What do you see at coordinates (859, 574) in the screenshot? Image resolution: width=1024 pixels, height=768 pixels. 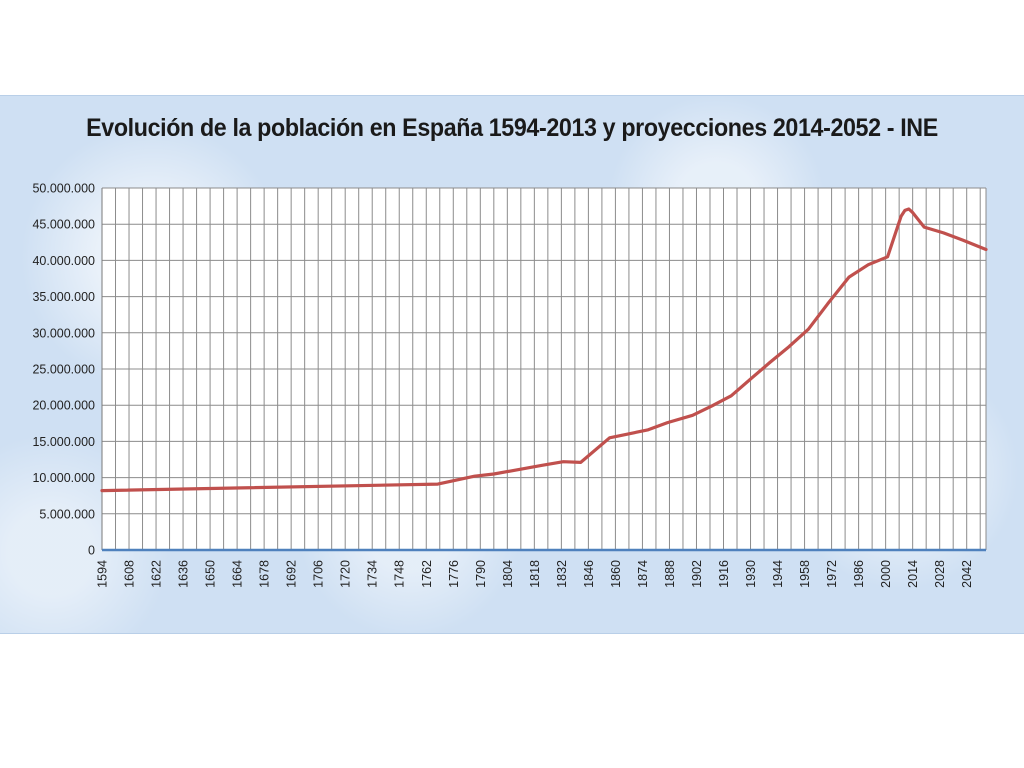 I see `x-tick-label: 1986` at bounding box center [859, 574].